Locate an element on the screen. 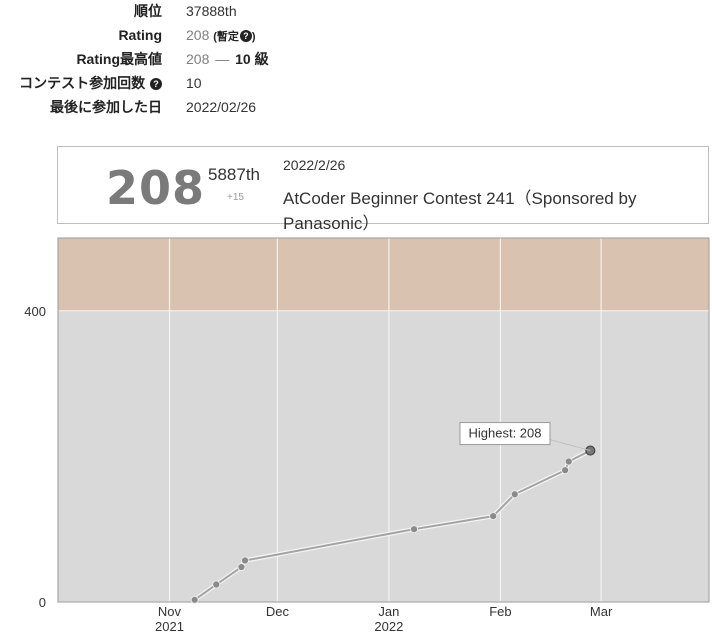  rank-row: 順位 37888th is located at coordinates (356, 11).